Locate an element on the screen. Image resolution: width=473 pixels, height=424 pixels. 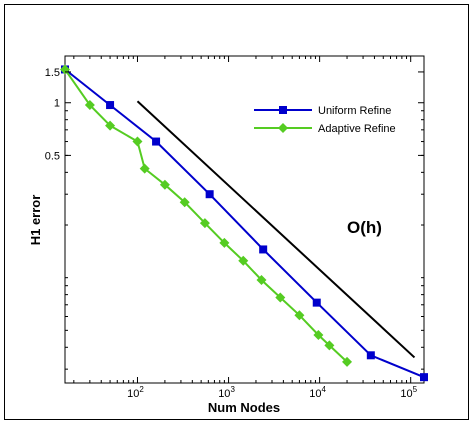
x-axis-title: Num Nodes is located at coordinates (244, 407).